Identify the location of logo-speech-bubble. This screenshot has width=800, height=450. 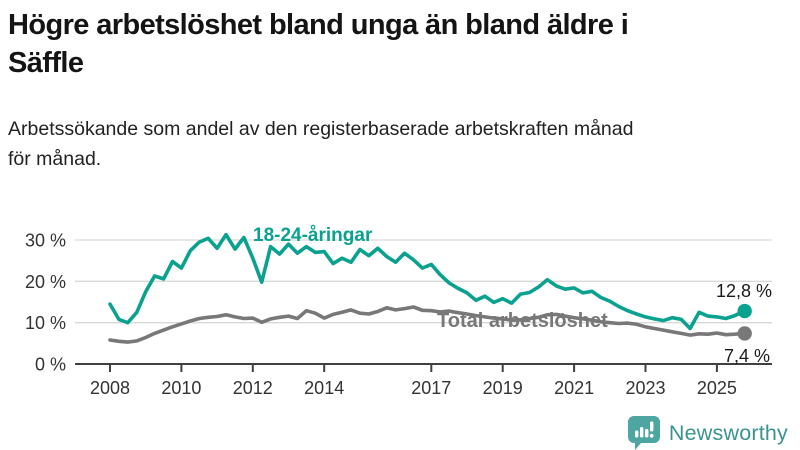
(643, 433).